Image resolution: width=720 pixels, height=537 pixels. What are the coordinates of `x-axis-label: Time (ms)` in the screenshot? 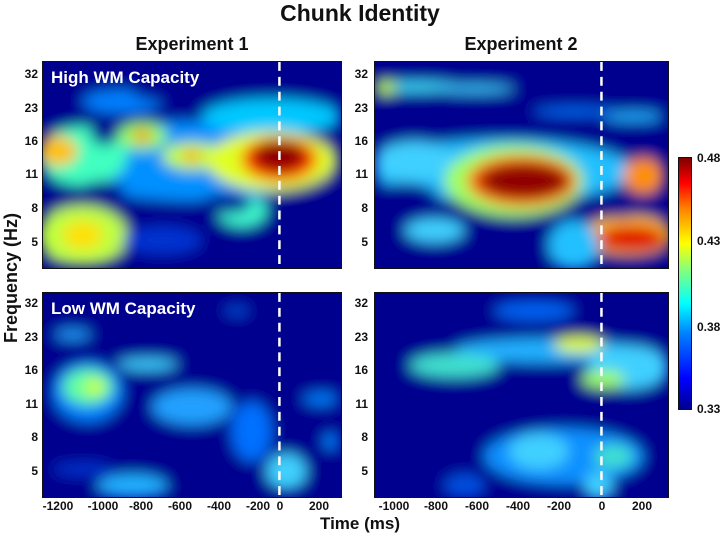 It's located at (360, 523).